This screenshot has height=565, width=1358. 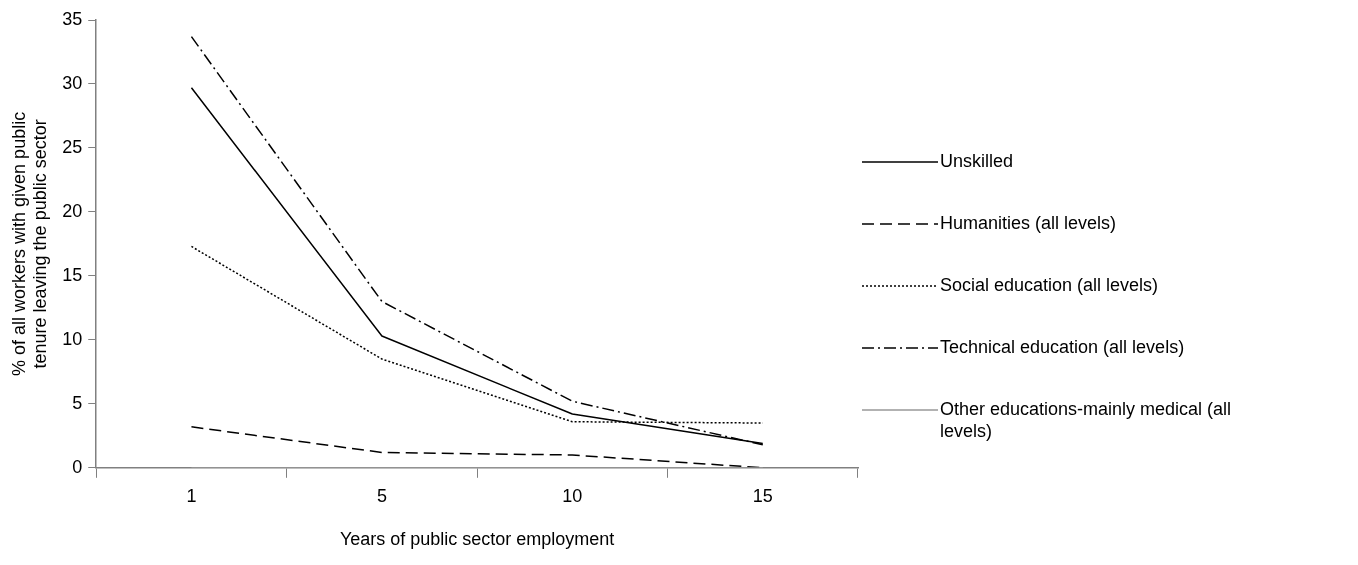 I want to click on x-tick-label: 5, so click(x=381, y=495).